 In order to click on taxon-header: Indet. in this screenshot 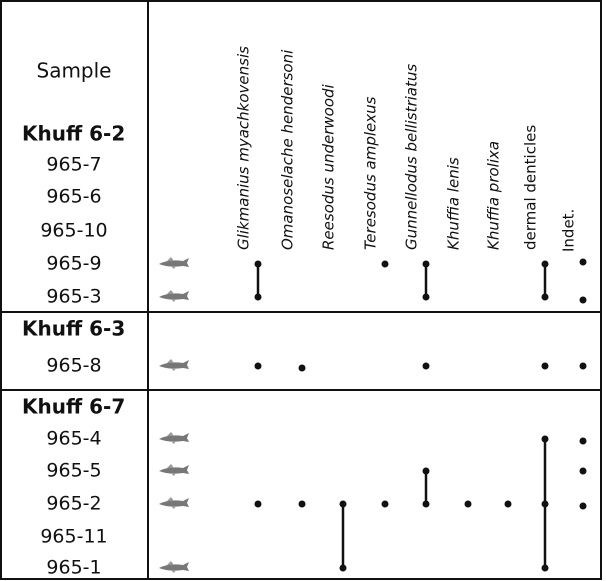, I will do `click(569, 230)`.